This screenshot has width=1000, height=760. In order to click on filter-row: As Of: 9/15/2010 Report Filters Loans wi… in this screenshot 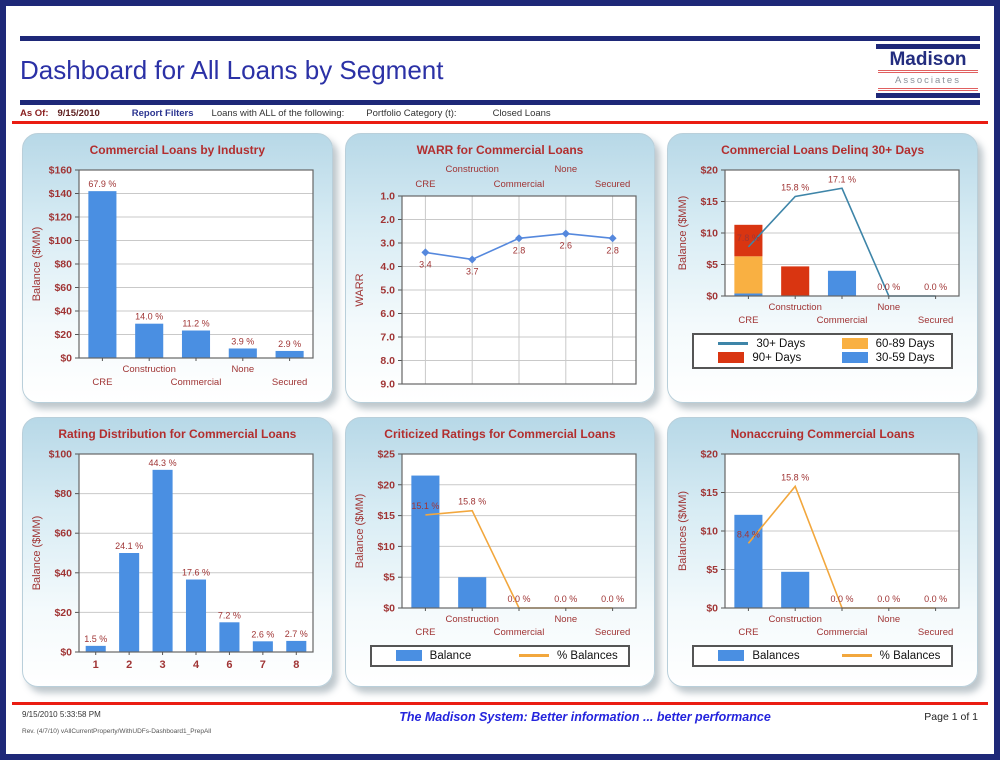, I will do `click(500, 113)`.